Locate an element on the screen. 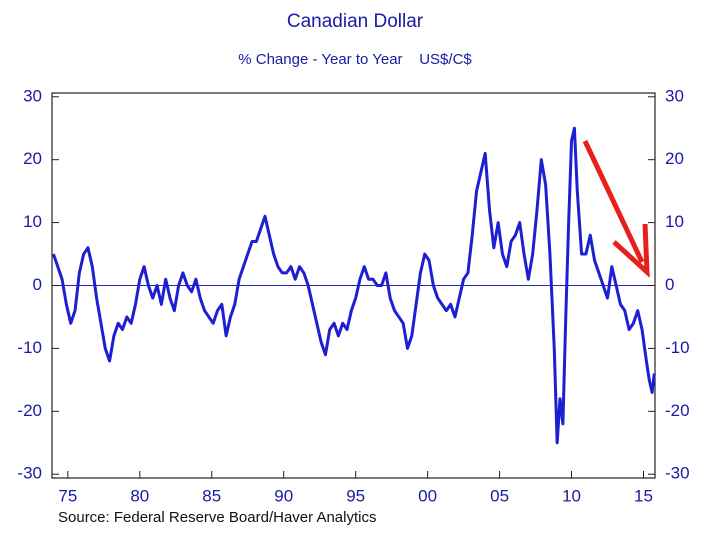  chart-title: Canadian Dollar is located at coordinates (355, 21).